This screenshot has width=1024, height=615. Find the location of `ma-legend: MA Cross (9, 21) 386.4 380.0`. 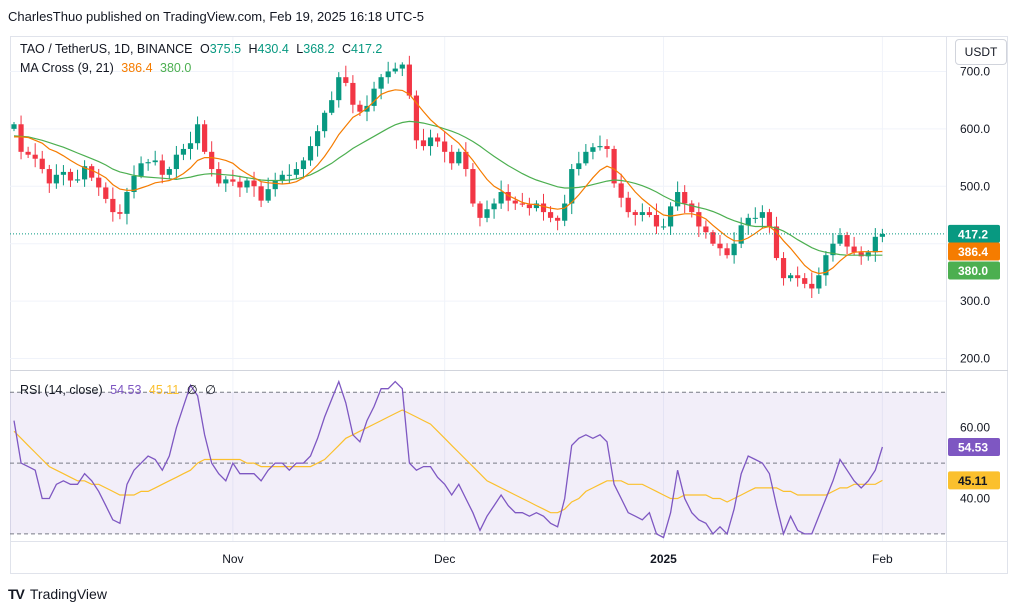

ma-legend: MA Cross (9, 21) 386.4 380.0 is located at coordinates (107, 68).